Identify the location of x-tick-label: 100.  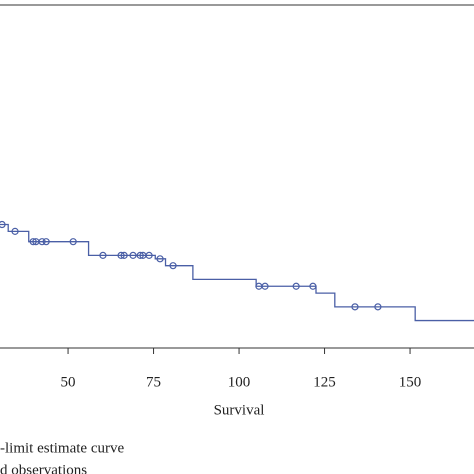
(239, 382).